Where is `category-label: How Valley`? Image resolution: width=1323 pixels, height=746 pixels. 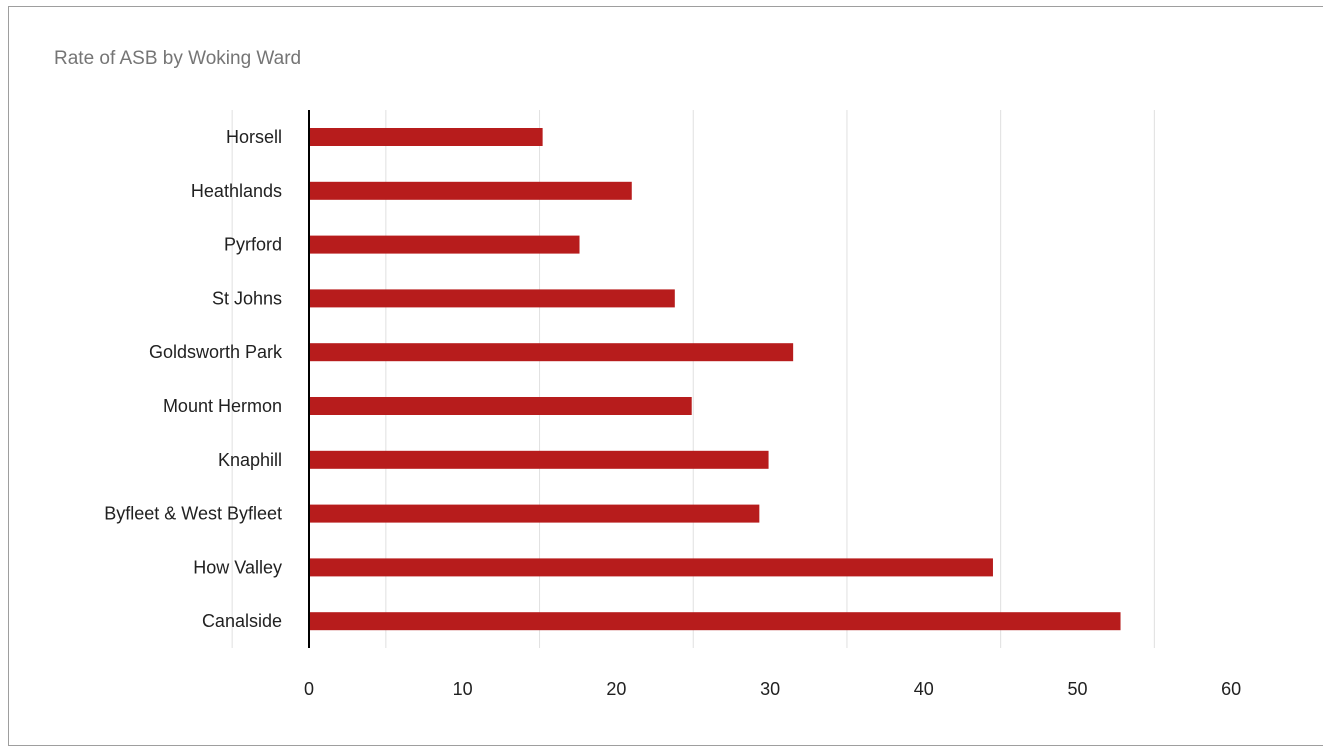
category-label: How Valley is located at coordinates (237, 567).